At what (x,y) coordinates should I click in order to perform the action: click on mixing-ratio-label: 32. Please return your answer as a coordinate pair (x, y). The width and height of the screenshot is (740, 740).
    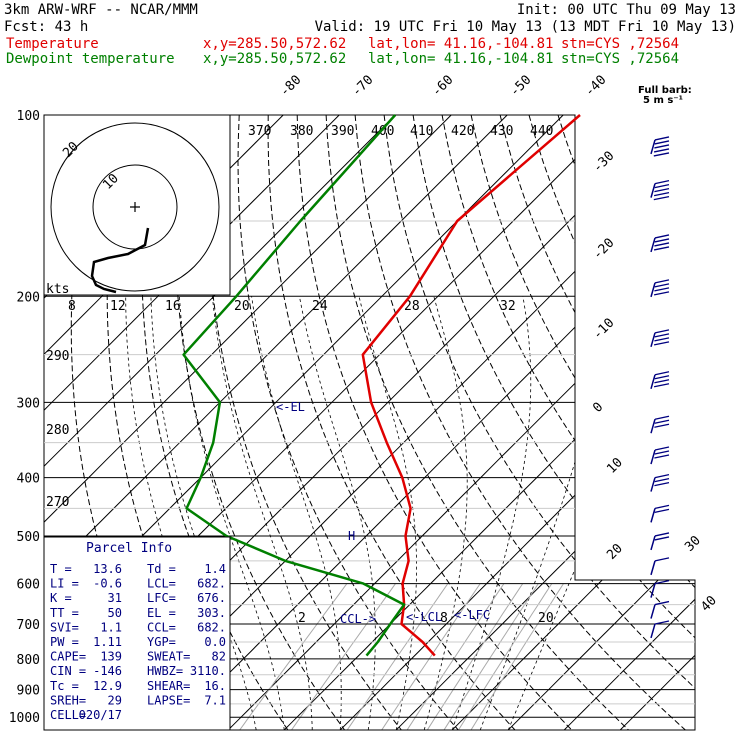
    Looking at the image, I should click on (508, 306).